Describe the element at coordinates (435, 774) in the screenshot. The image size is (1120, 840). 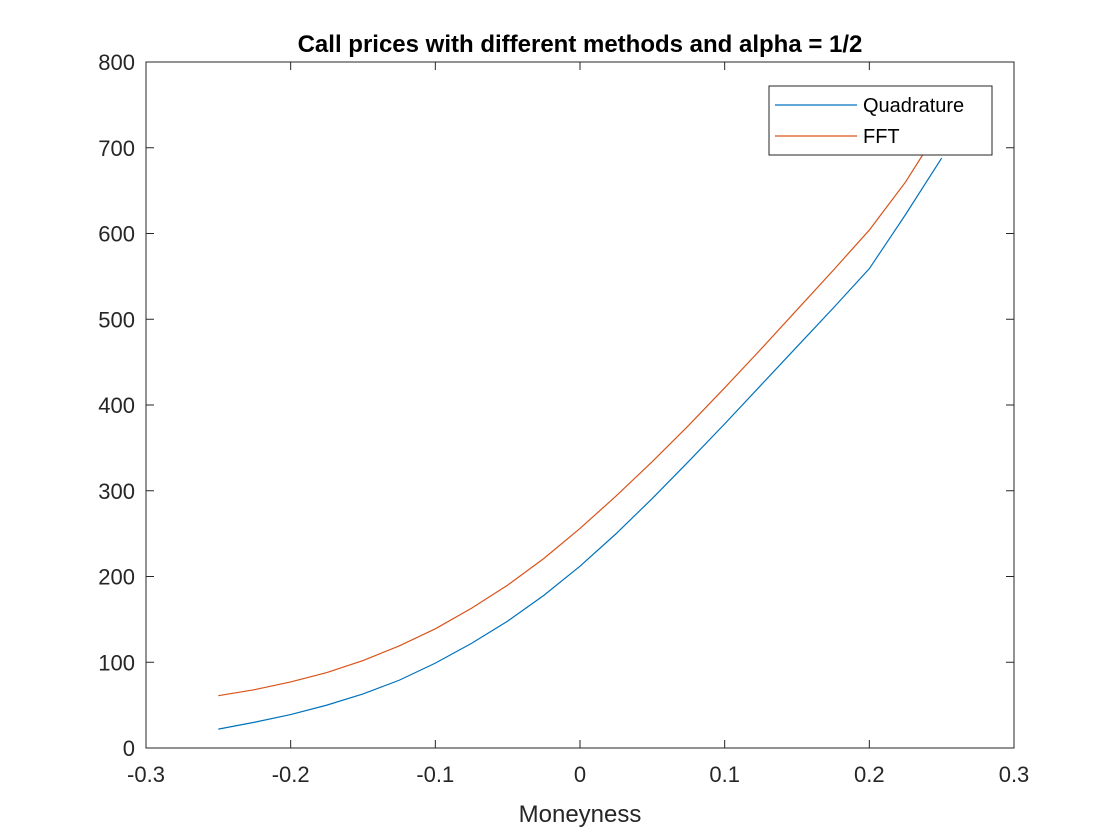
I see `x-tick-label: -0.1` at that location.